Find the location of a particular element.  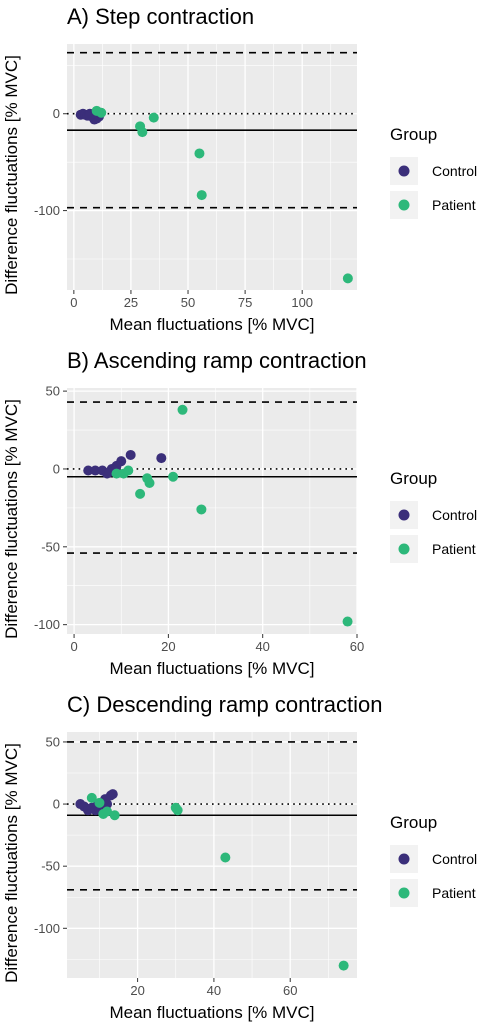

chart-title: C) Descending ramp contraction is located at coordinates (224, 704).